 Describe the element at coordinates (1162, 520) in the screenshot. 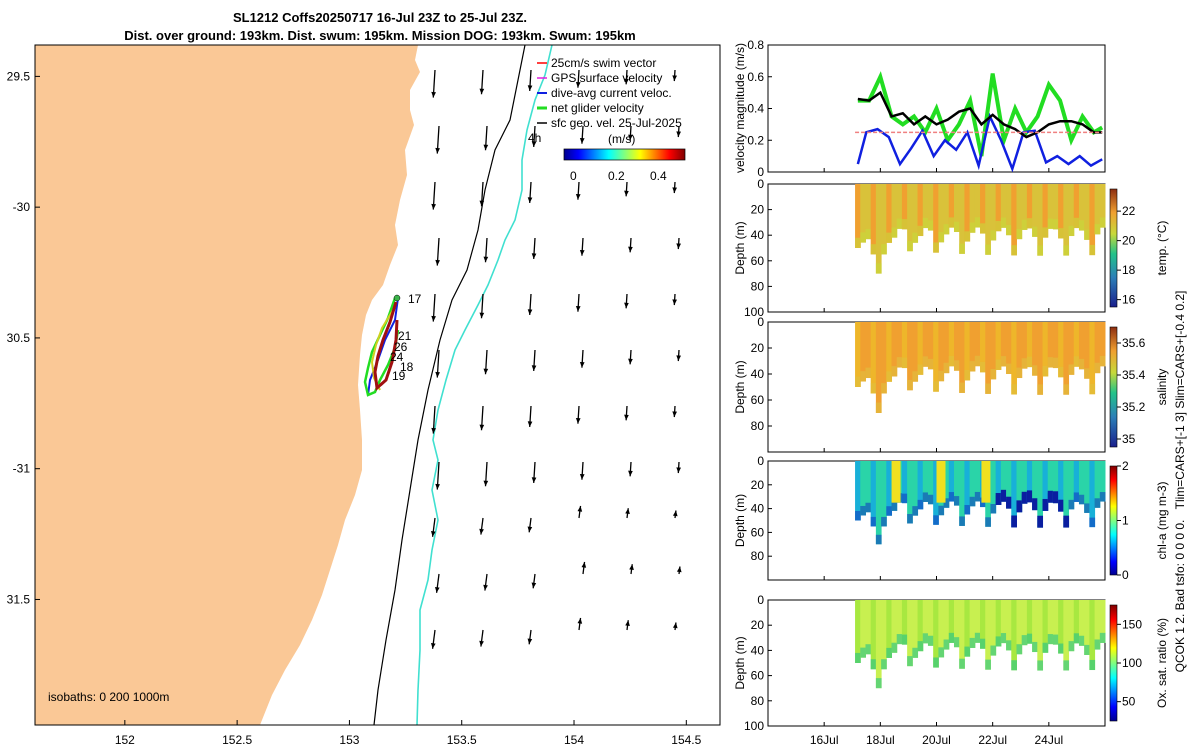

I see `chlorophyll-section-colorbar-label: chl-a (mg m-3)` at that location.